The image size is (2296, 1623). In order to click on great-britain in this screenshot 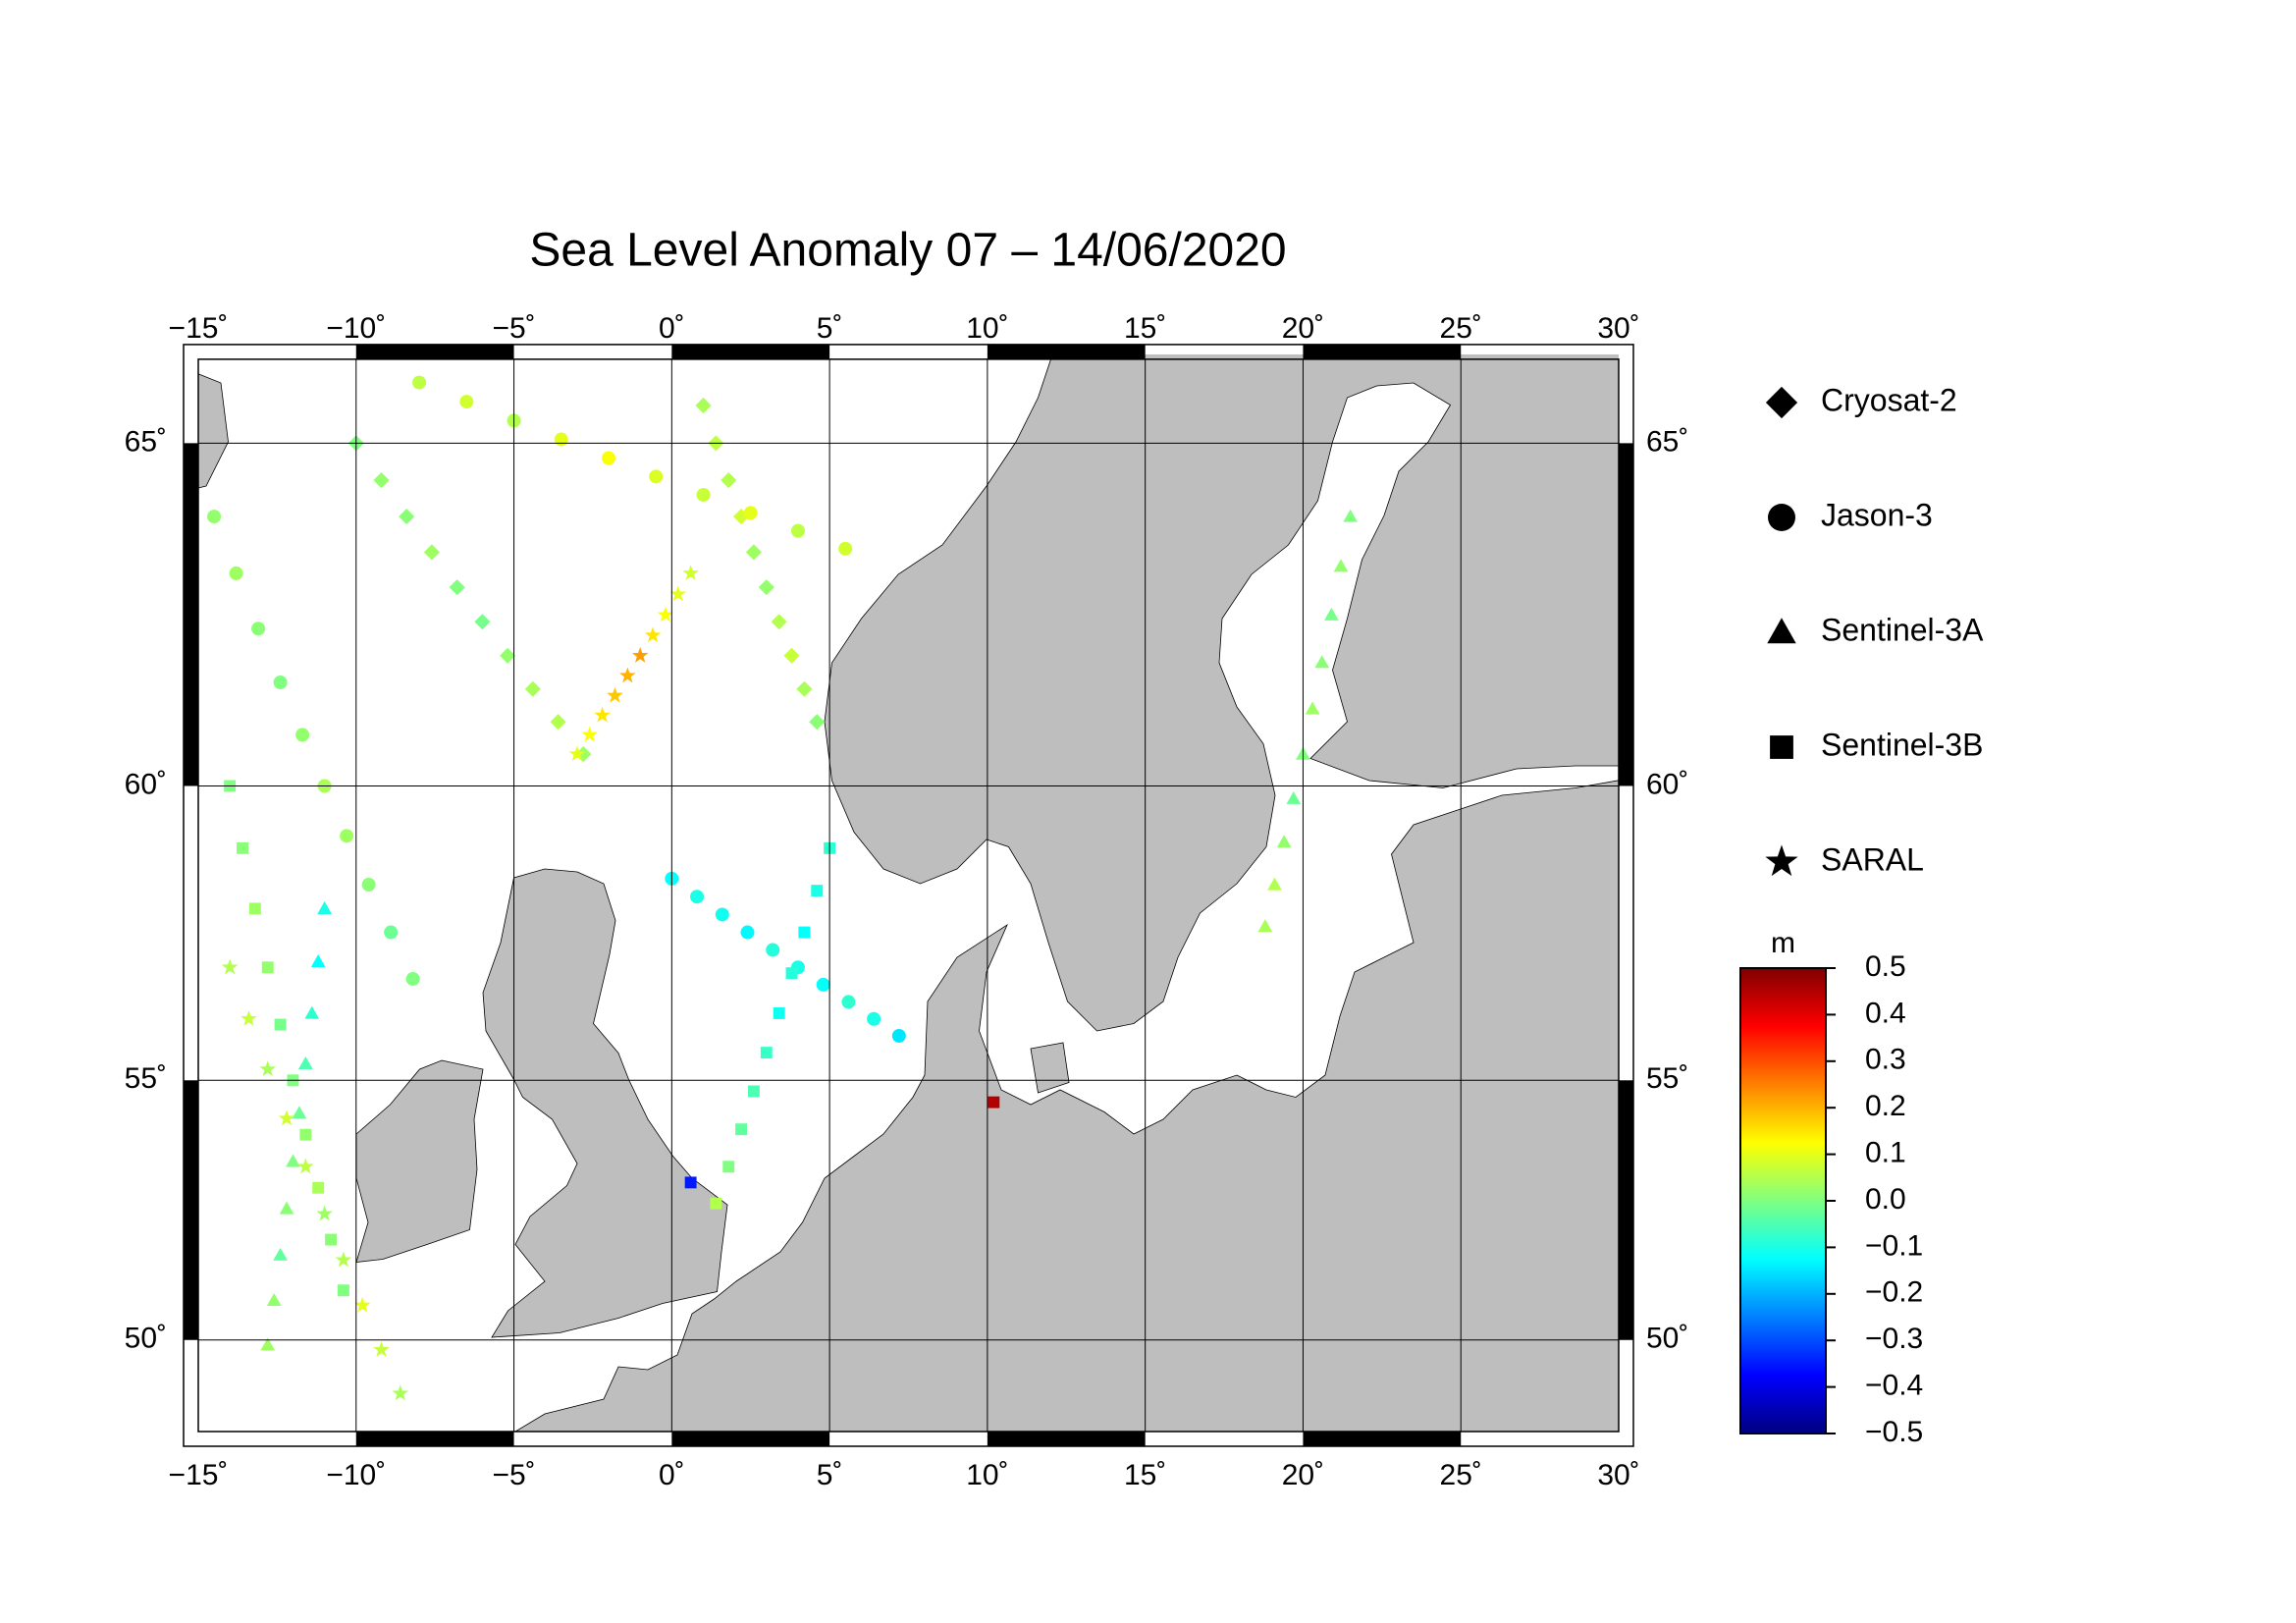, I will do `click(605, 1103)`.